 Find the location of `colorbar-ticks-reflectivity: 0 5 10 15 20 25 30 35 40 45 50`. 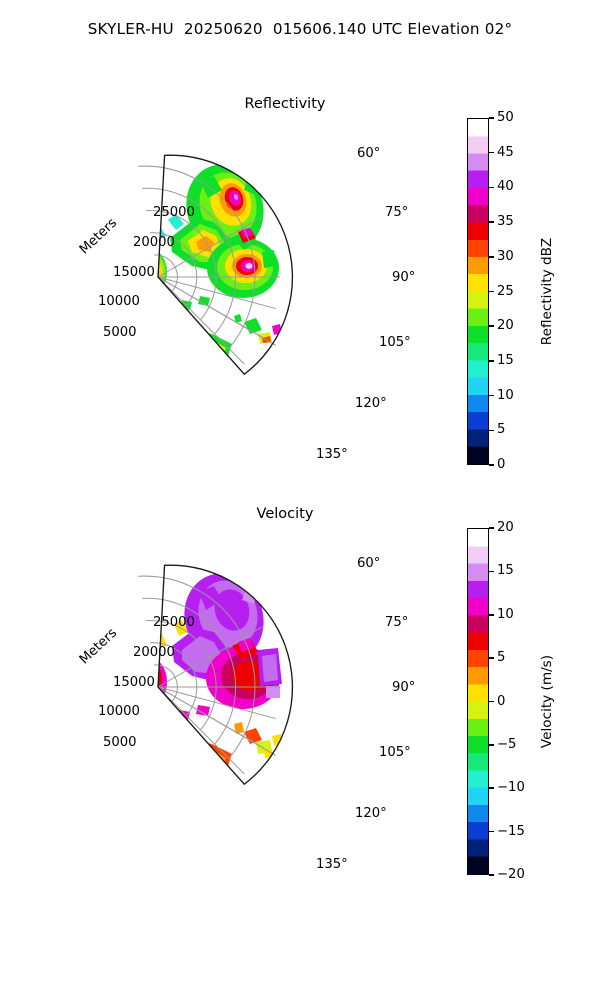

colorbar-ticks-reflectivity: 0 5 10 15 20 25 30 35 40 45 50 is located at coordinates (539, 291).